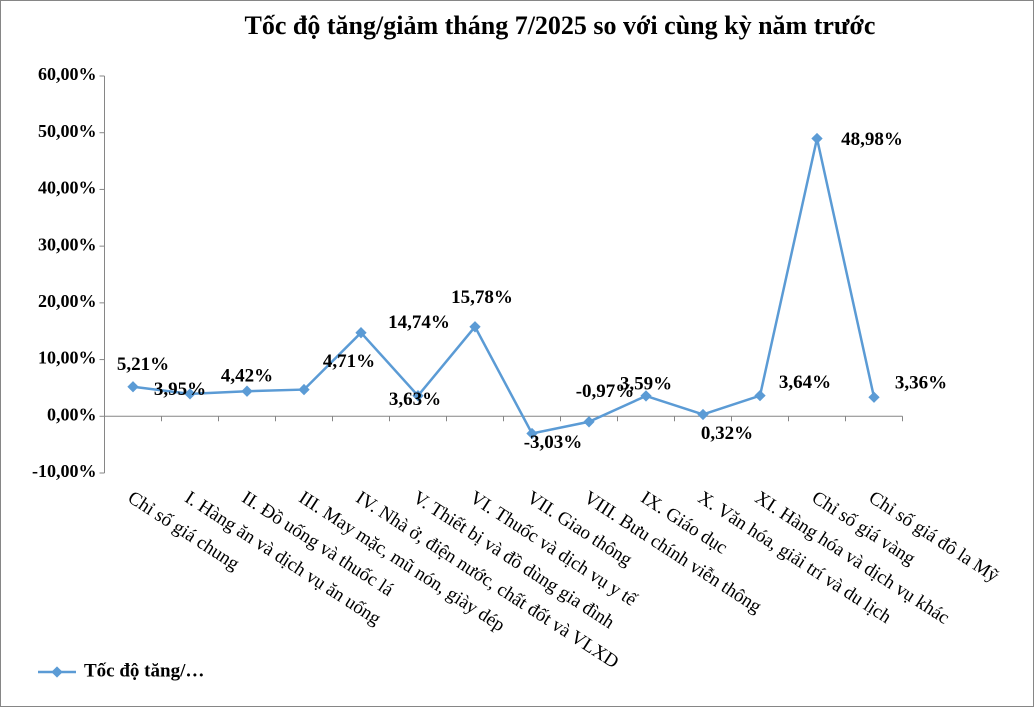  I want to click on y-tick-label: 50,00%, so click(67, 131).